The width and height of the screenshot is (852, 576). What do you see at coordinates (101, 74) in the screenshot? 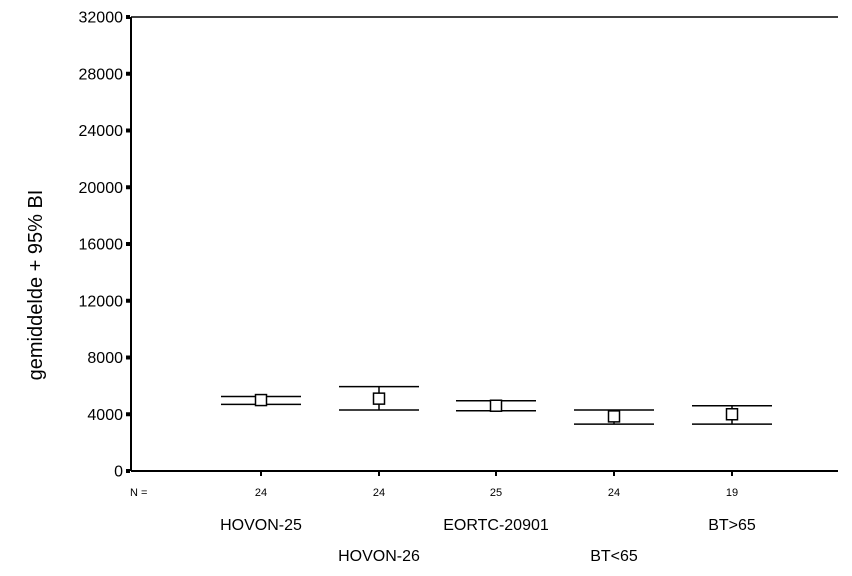
I see `y-tick-label: 28000` at bounding box center [101, 74].